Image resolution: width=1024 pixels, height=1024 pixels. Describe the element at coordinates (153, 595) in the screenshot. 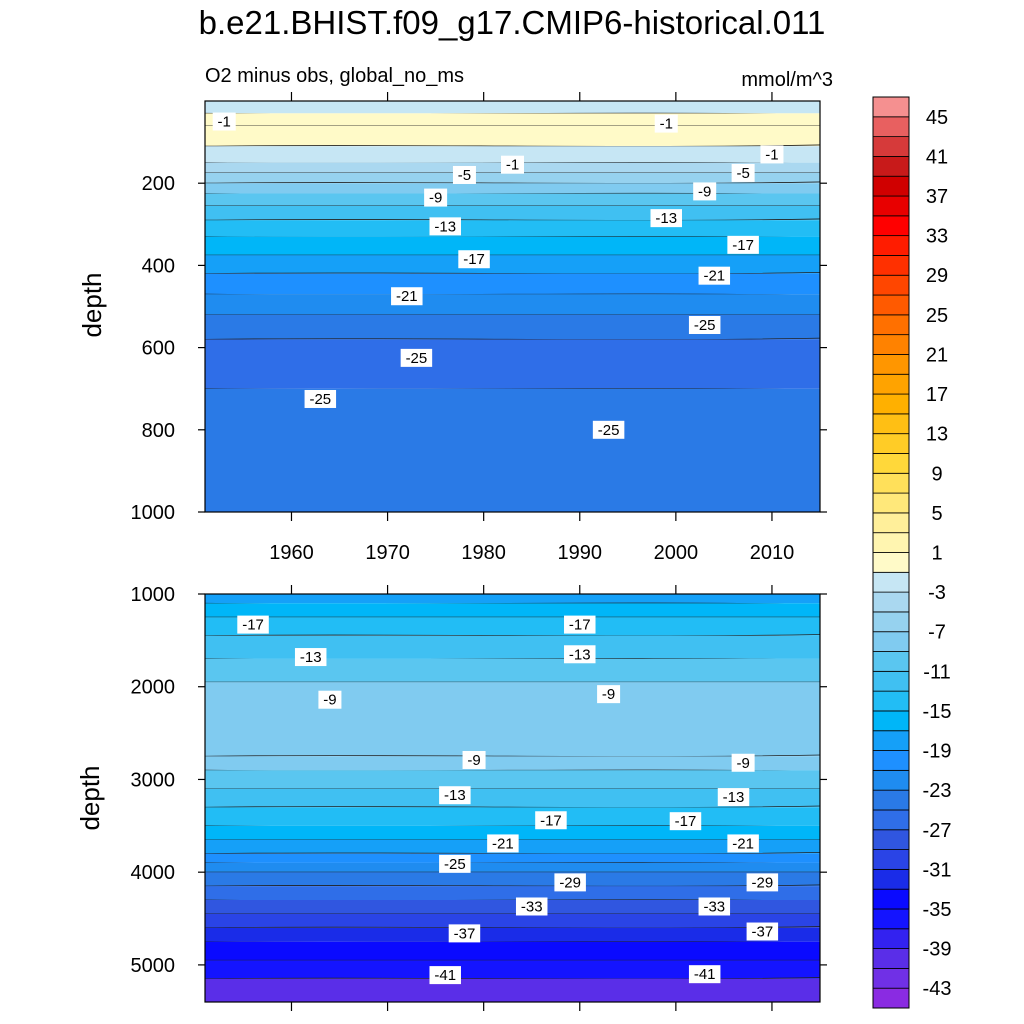

I see `lower-ytick-label: 1000` at that location.